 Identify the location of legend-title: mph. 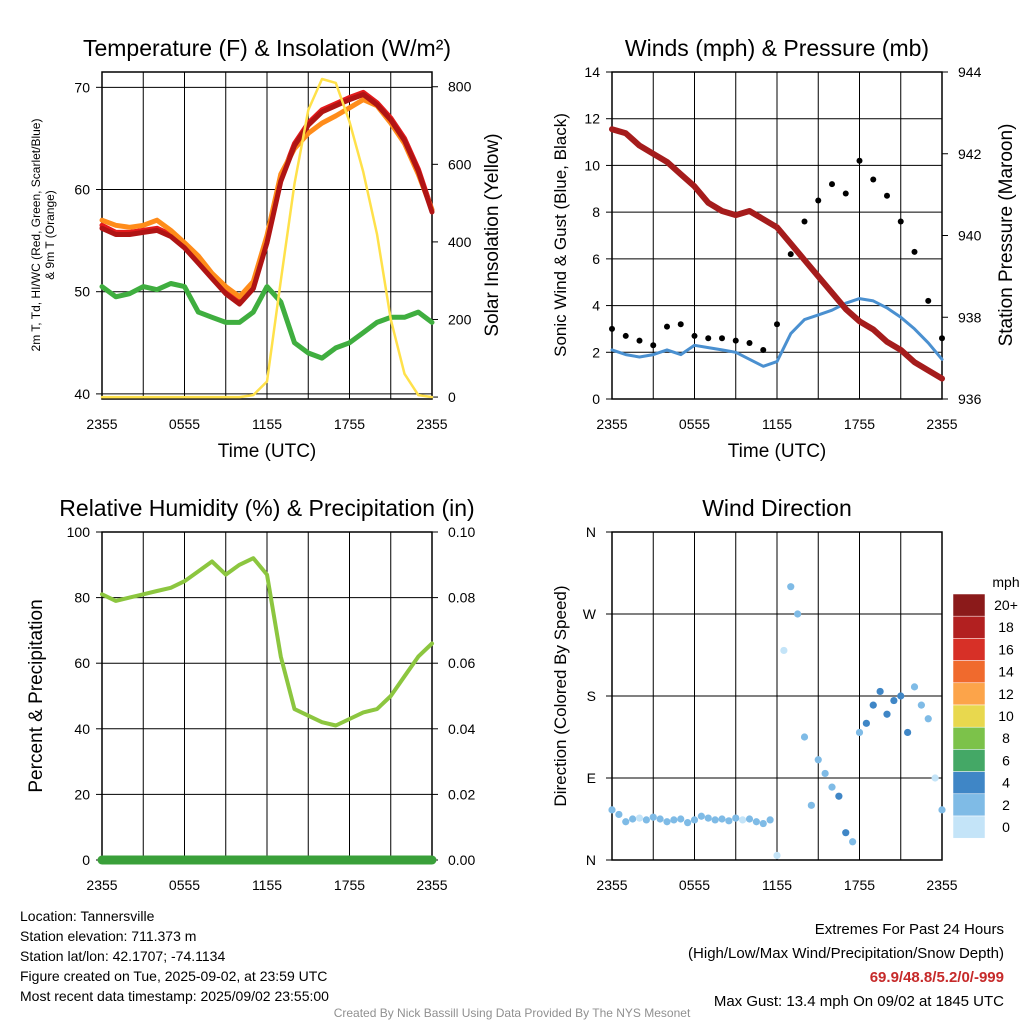
(1005, 582).